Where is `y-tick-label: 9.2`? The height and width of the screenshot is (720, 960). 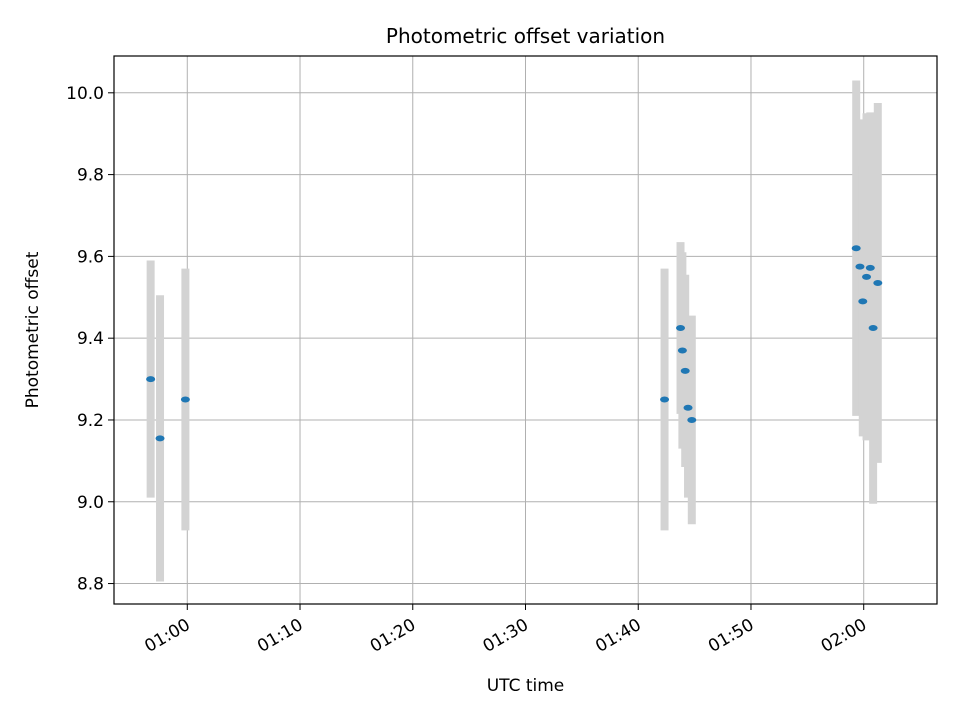 y-tick-label: 9.2 is located at coordinates (90, 421).